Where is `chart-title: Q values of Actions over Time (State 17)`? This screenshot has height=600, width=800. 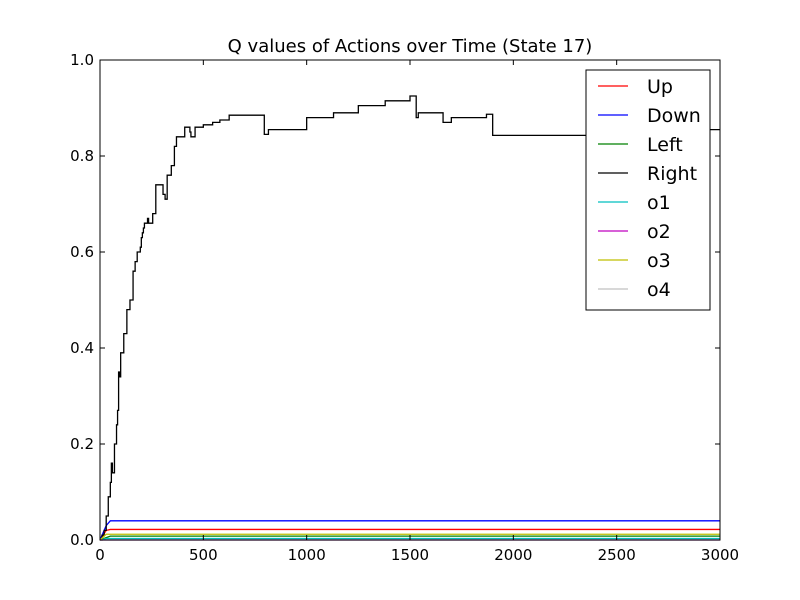 chart-title: Q values of Actions over Time (State 17) is located at coordinates (410, 46).